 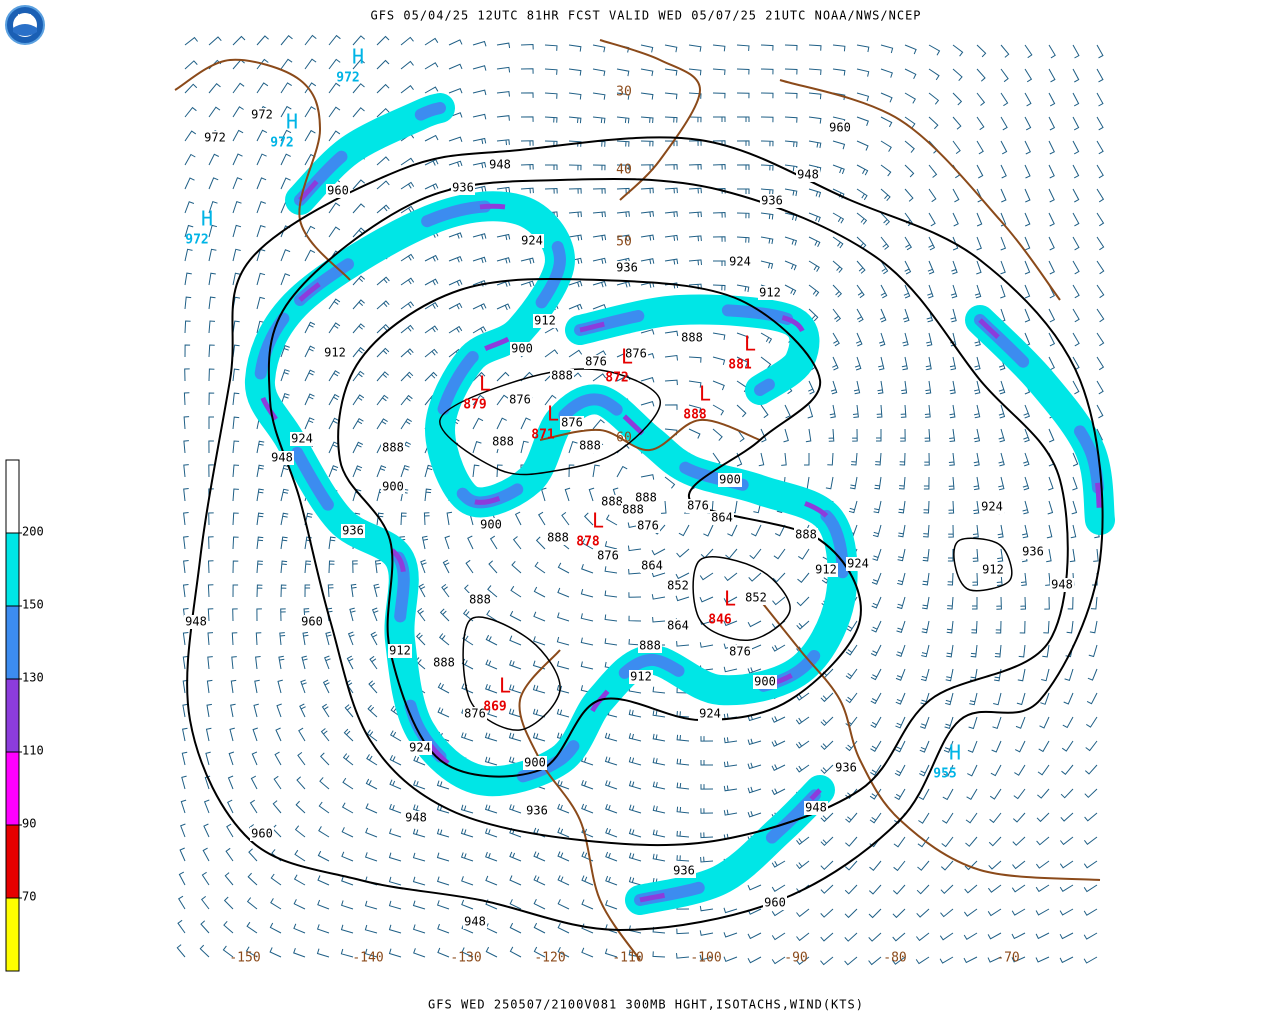 I want to click on height-label: 912, so click(x=993, y=570).